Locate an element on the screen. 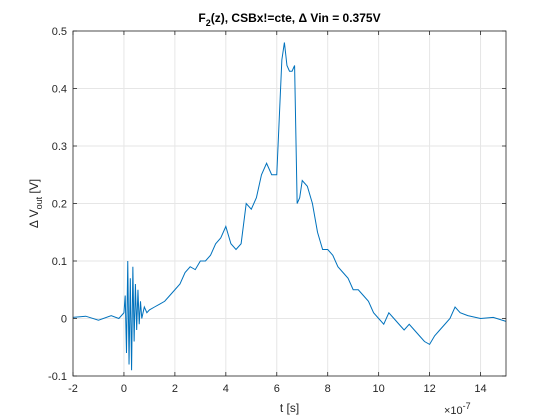 This screenshot has width=560, height=420. x-exponent-base: ×10 is located at coordinates (453, 411).